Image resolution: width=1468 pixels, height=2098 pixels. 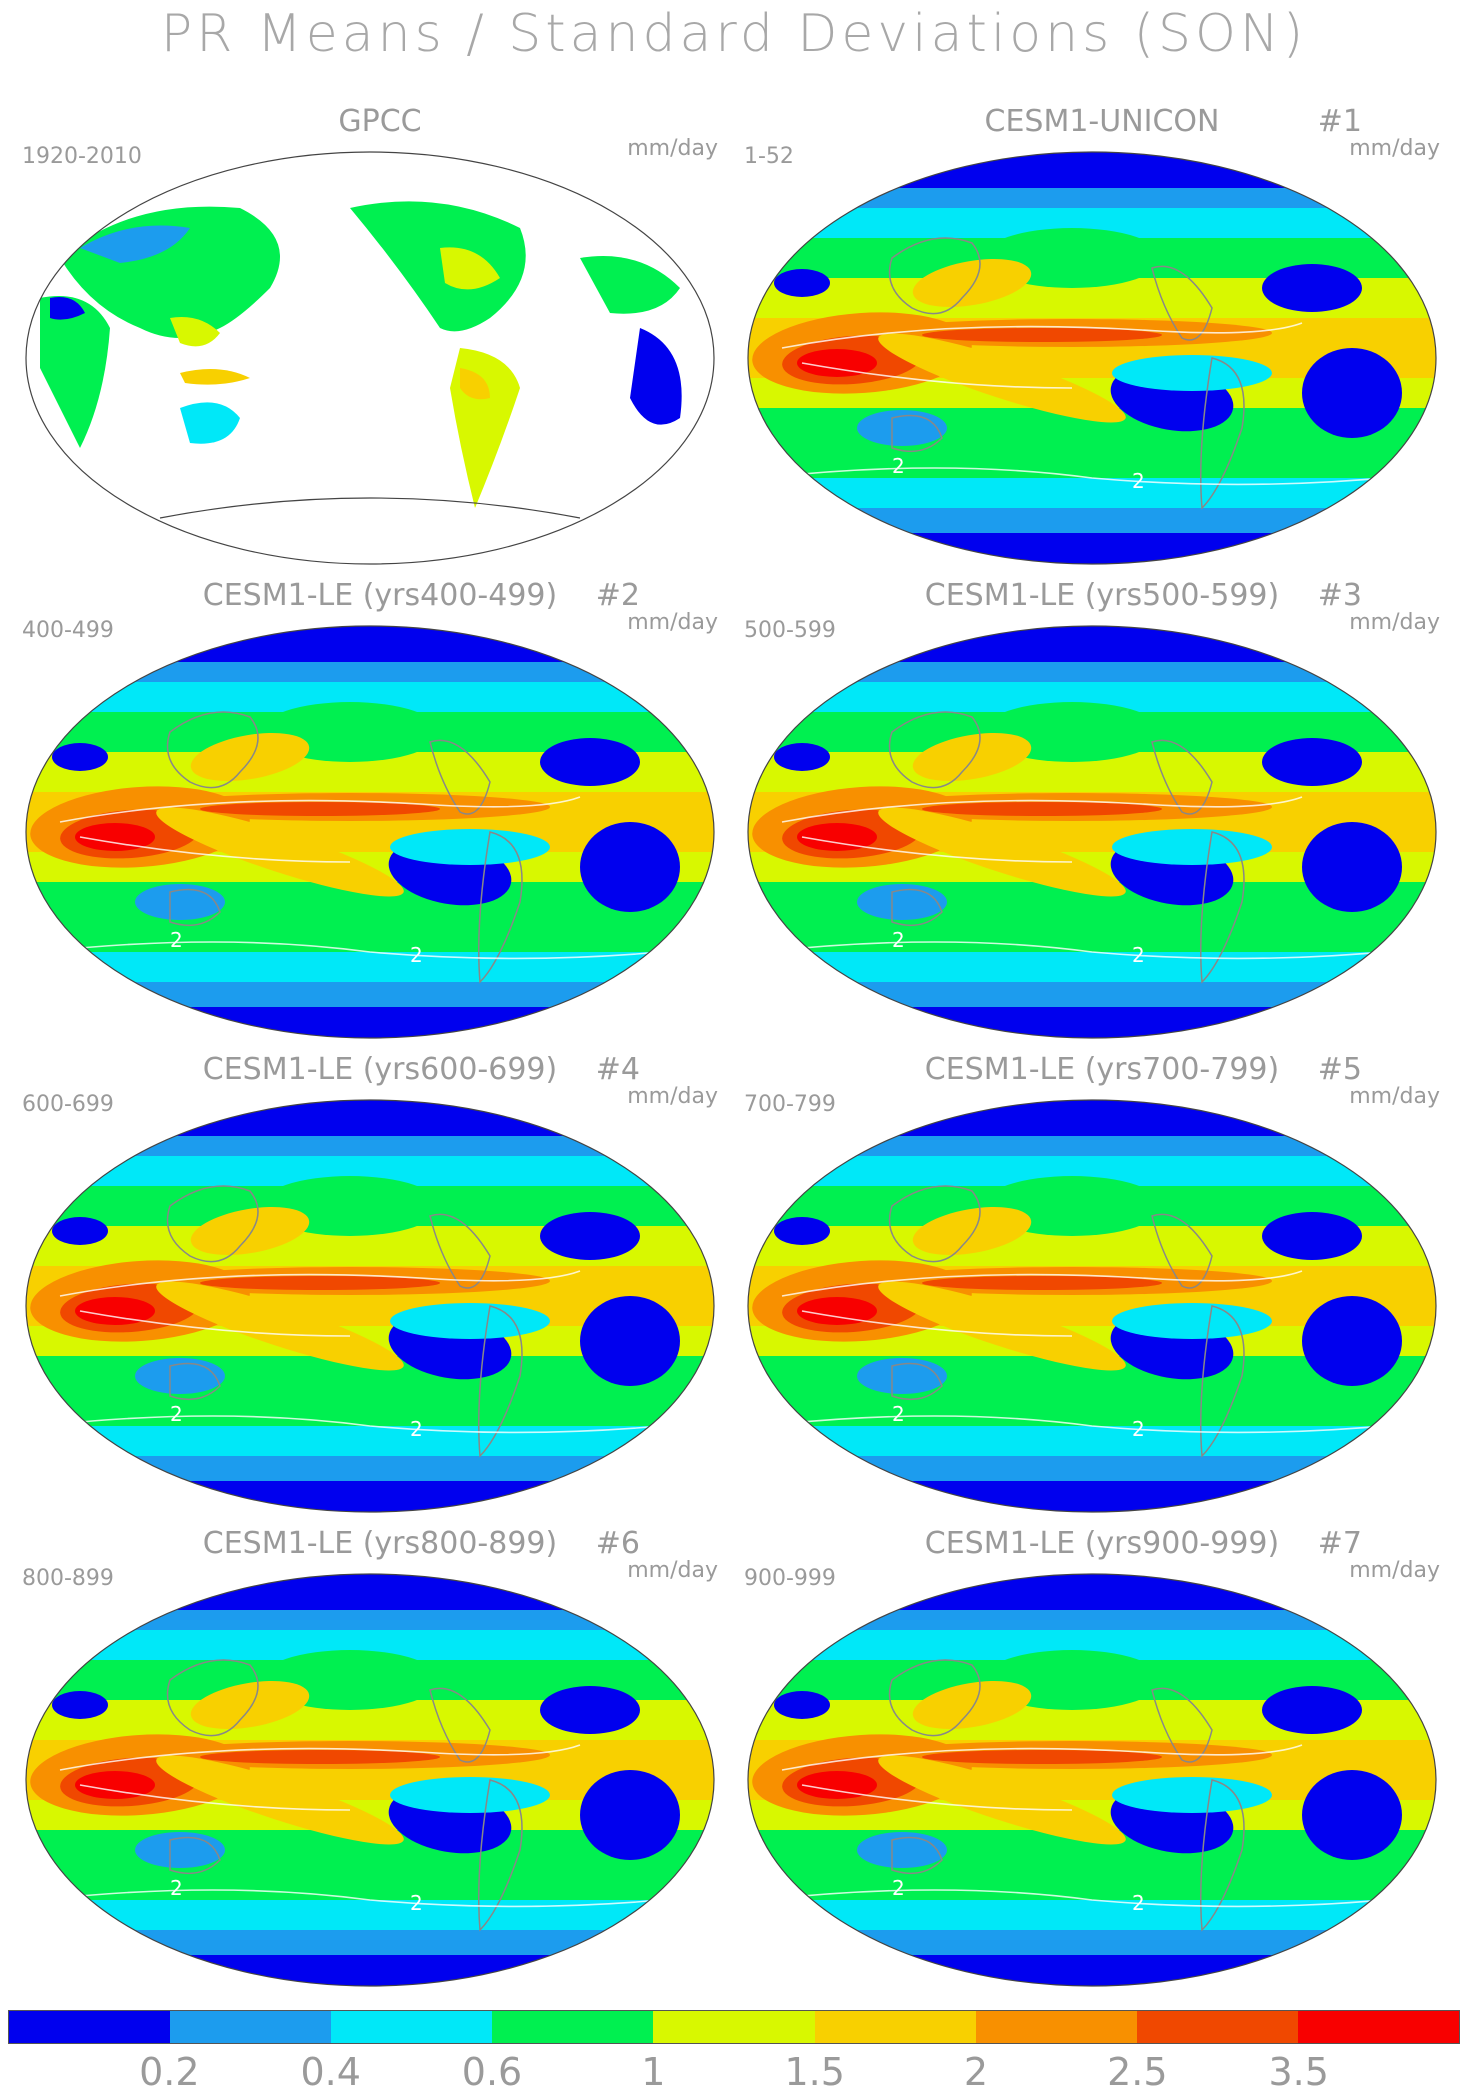 I want to click on map-panel: CESM1-LE (yrs900-999) #7 900-999 mm/day 2 2, so click(x=1102, y=1761).